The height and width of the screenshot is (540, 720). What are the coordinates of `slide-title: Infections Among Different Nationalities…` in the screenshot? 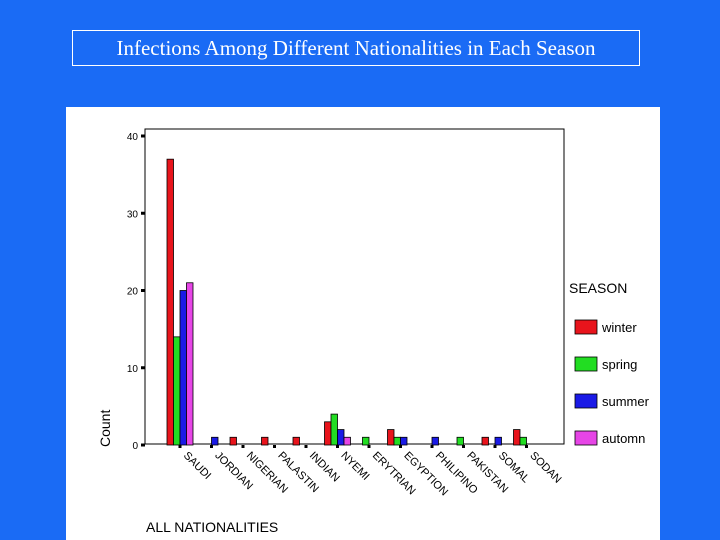 It's located at (356, 48).